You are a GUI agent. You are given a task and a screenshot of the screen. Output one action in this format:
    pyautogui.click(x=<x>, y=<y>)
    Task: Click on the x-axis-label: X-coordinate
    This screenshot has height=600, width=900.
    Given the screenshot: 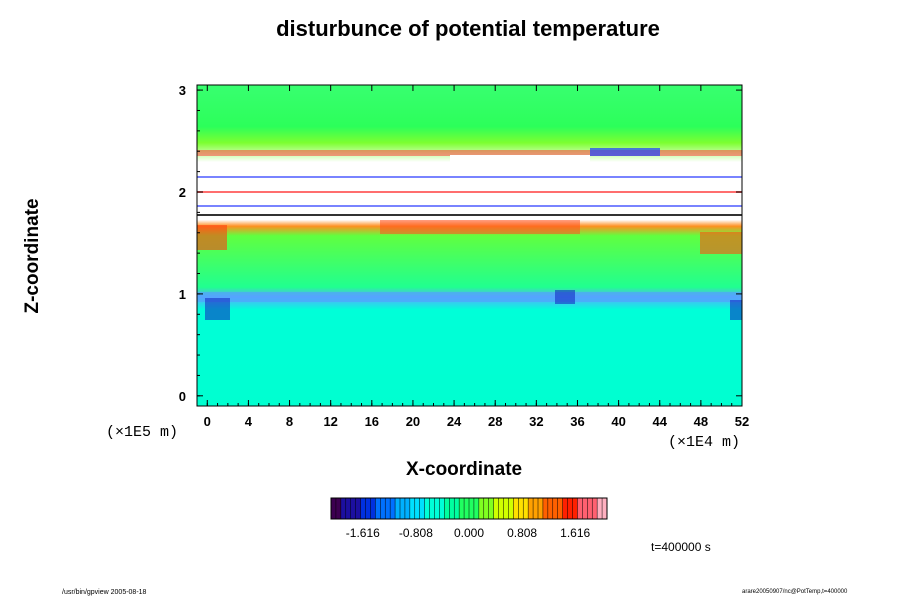 What is the action you would take?
    pyautogui.click(x=464, y=469)
    